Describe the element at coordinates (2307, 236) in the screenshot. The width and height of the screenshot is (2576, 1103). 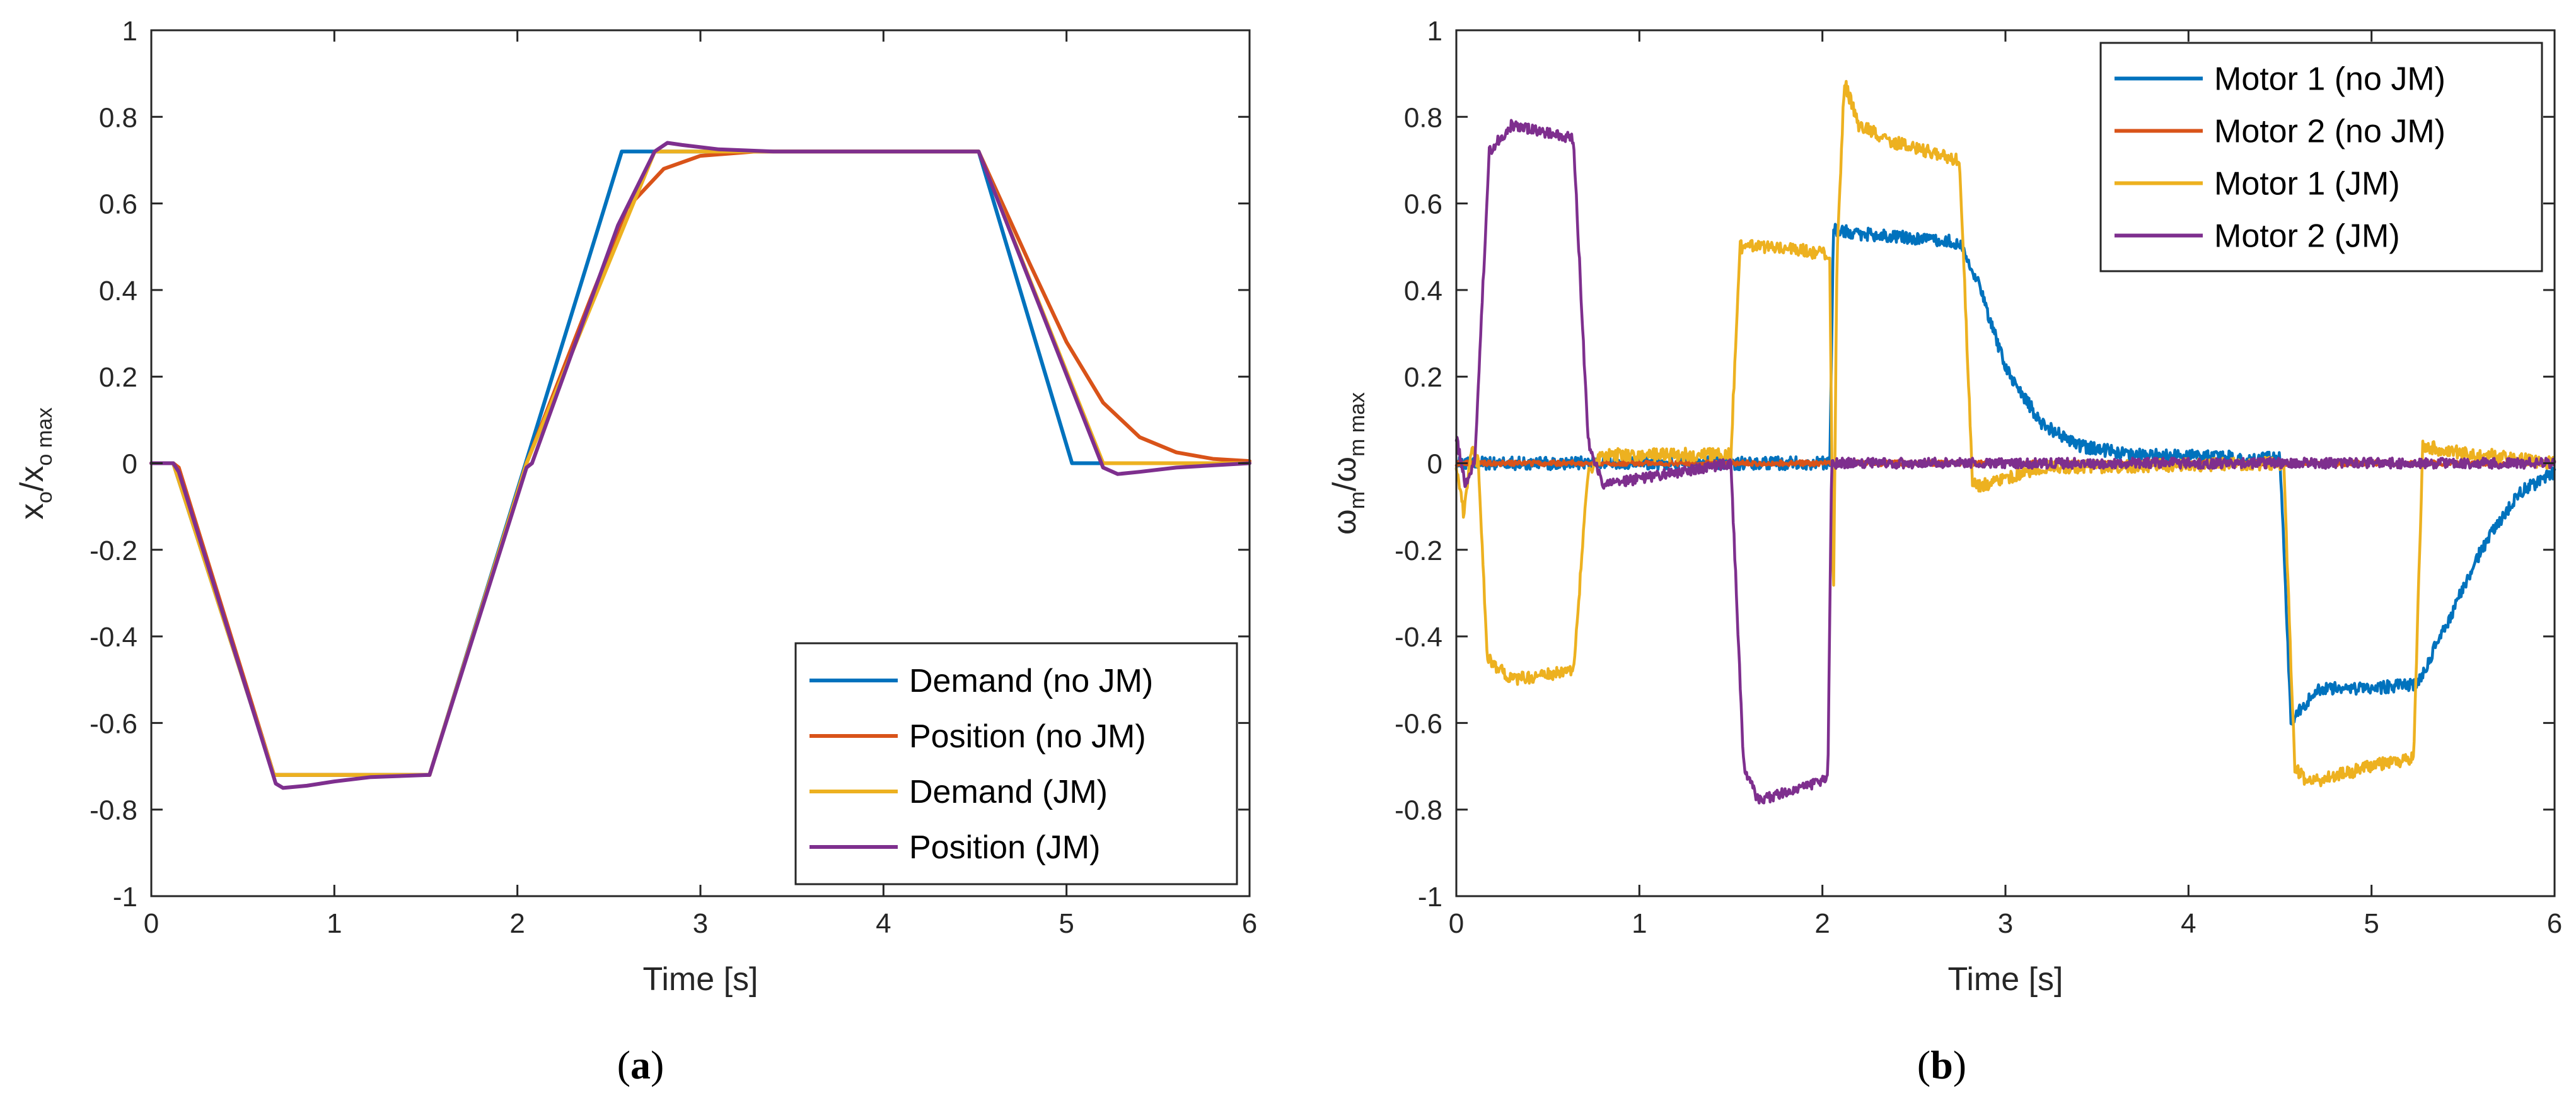
I see `legend-label-b-4: Motor 2 (JM)` at that location.